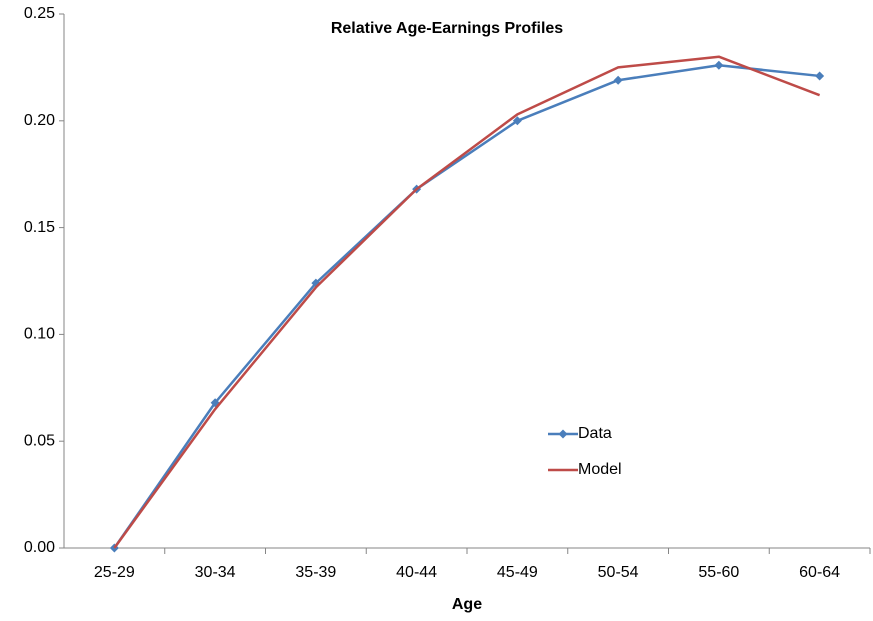 This screenshot has width=873, height=621. I want to click on y-tick-label: 0.15, so click(39, 227).